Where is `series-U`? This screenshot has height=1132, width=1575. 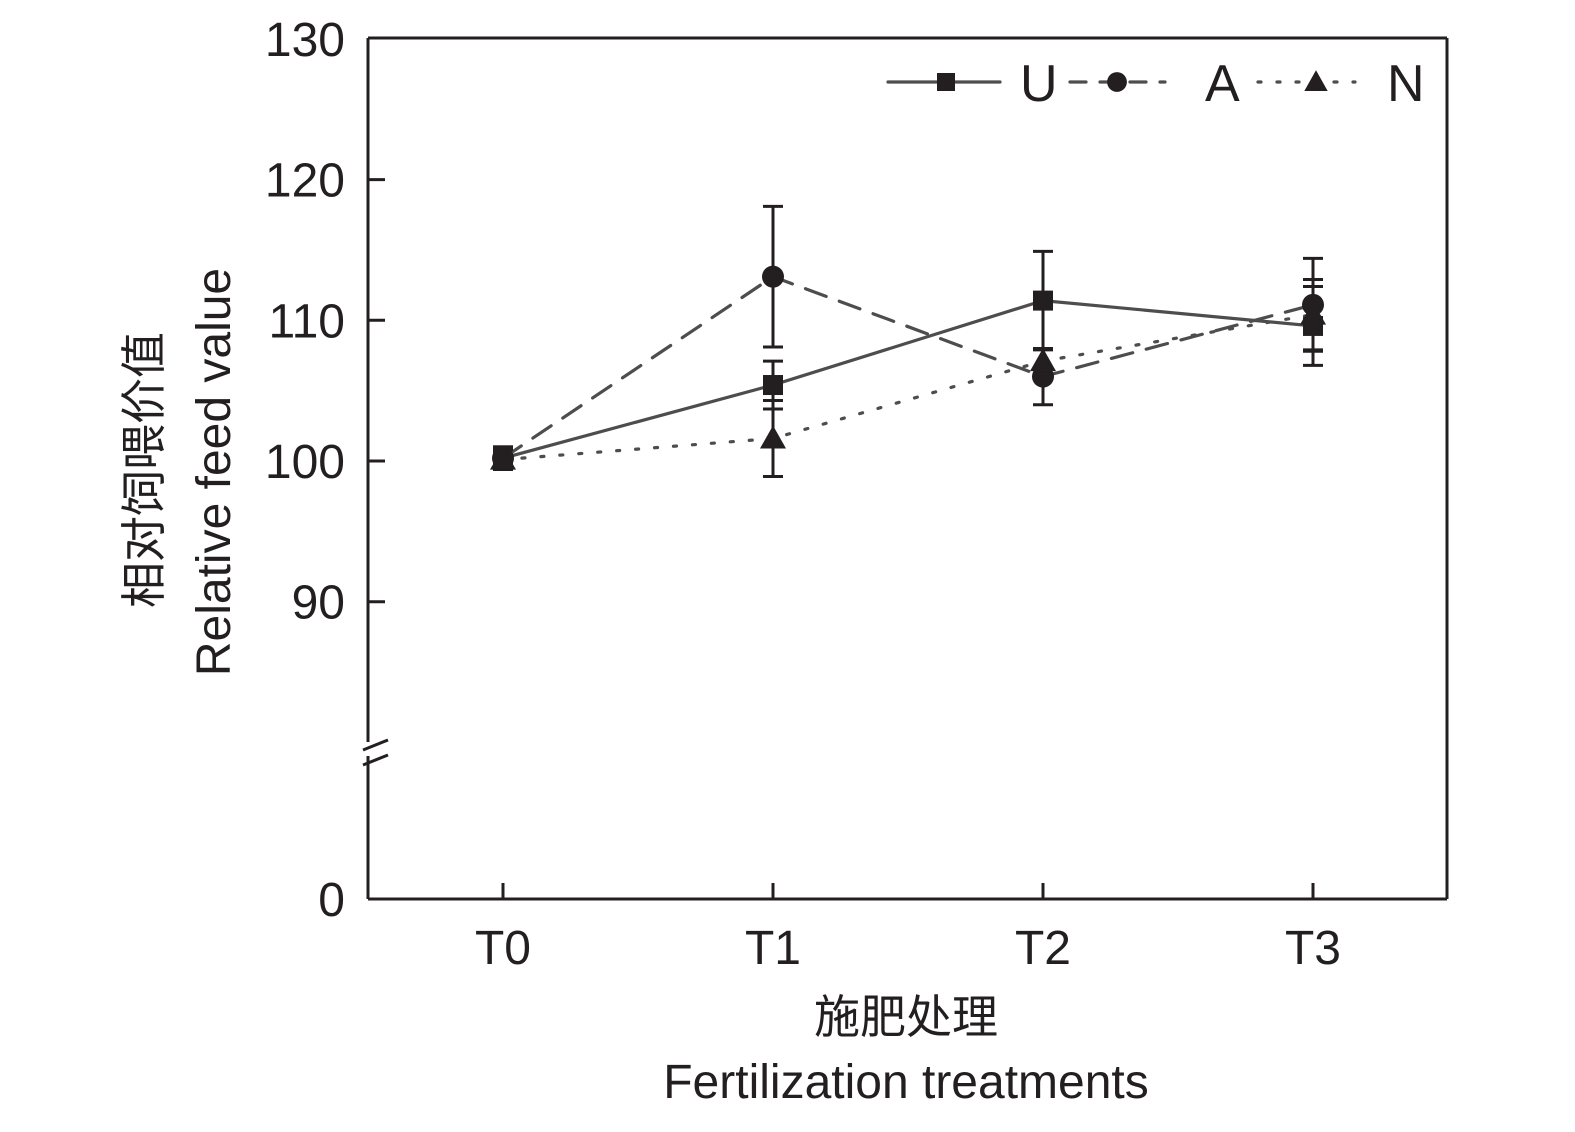
series-U is located at coordinates (908, 360).